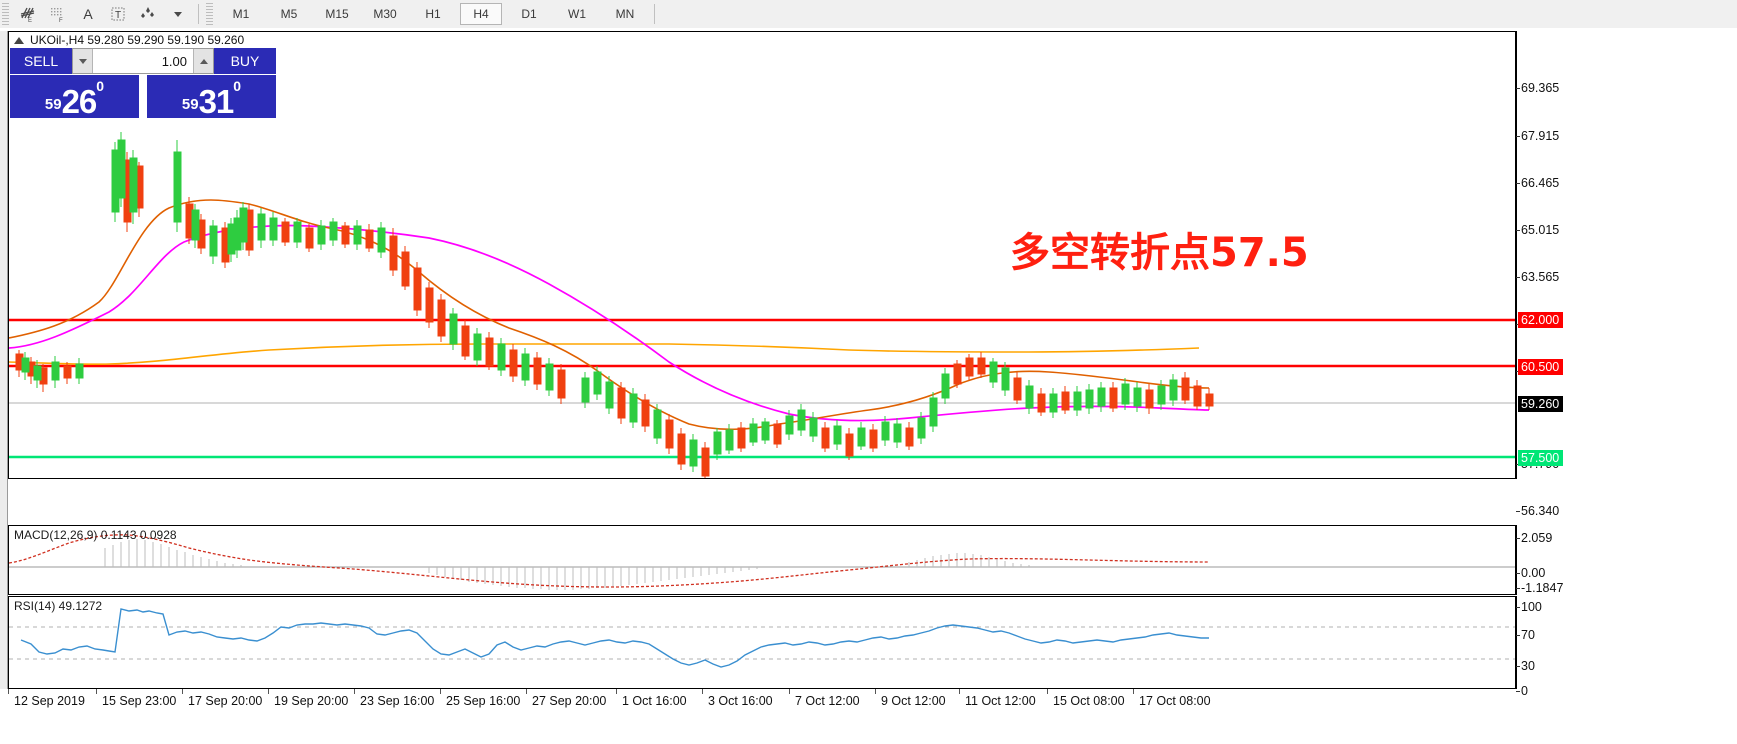 The image size is (1737, 744). I want to click on time-label-6: 27 Sep 20:00, so click(566, 698).